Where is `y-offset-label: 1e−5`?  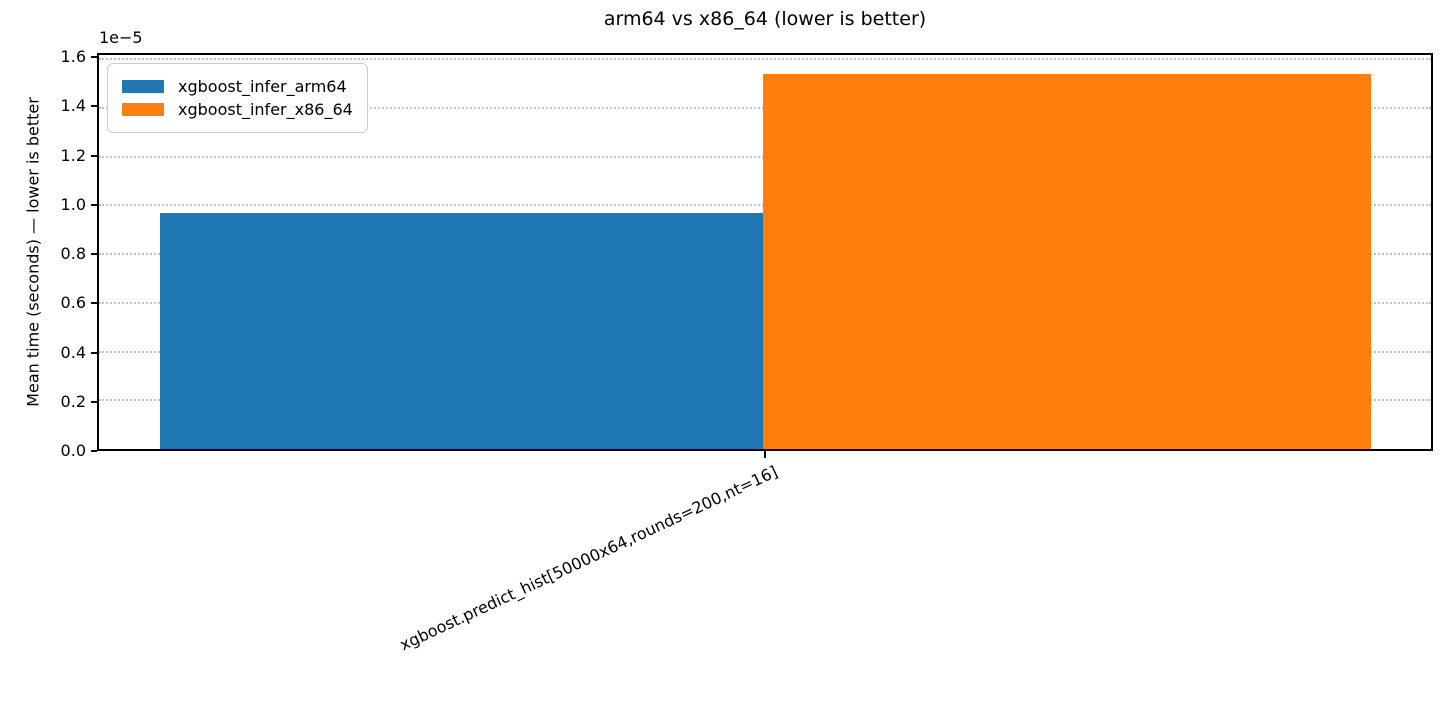
y-offset-label: 1e−5 is located at coordinates (121, 37).